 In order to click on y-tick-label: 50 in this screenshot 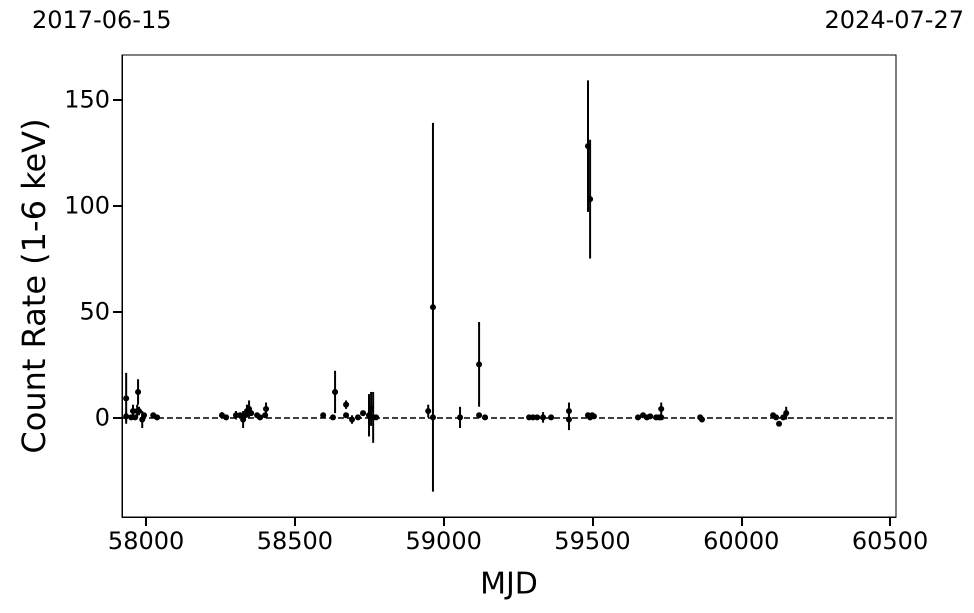, I will do `click(94, 311)`.